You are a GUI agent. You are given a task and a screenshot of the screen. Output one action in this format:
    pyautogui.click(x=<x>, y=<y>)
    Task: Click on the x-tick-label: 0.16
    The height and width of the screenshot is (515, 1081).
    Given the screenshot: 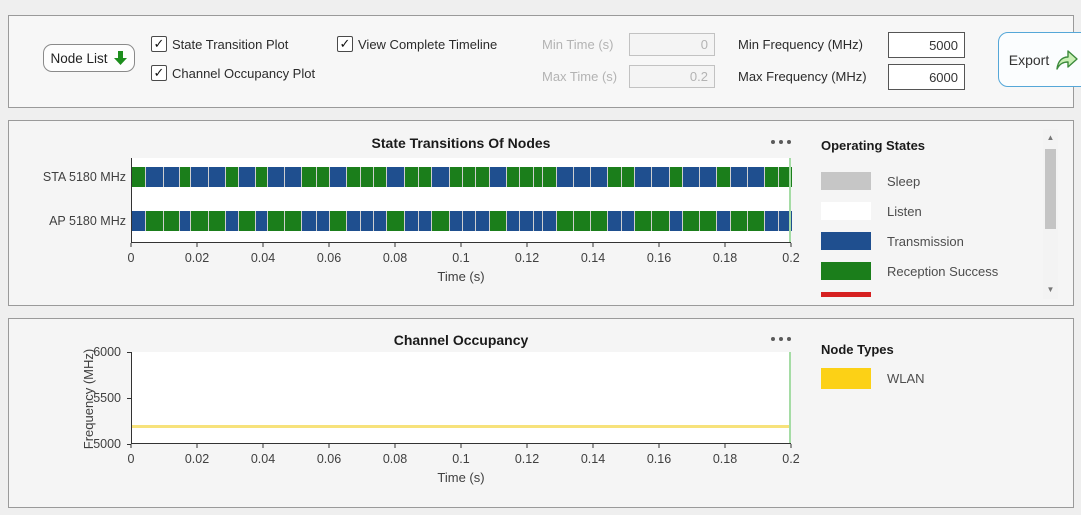 What is the action you would take?
    pyautogui.click(x=659, y=459)
    